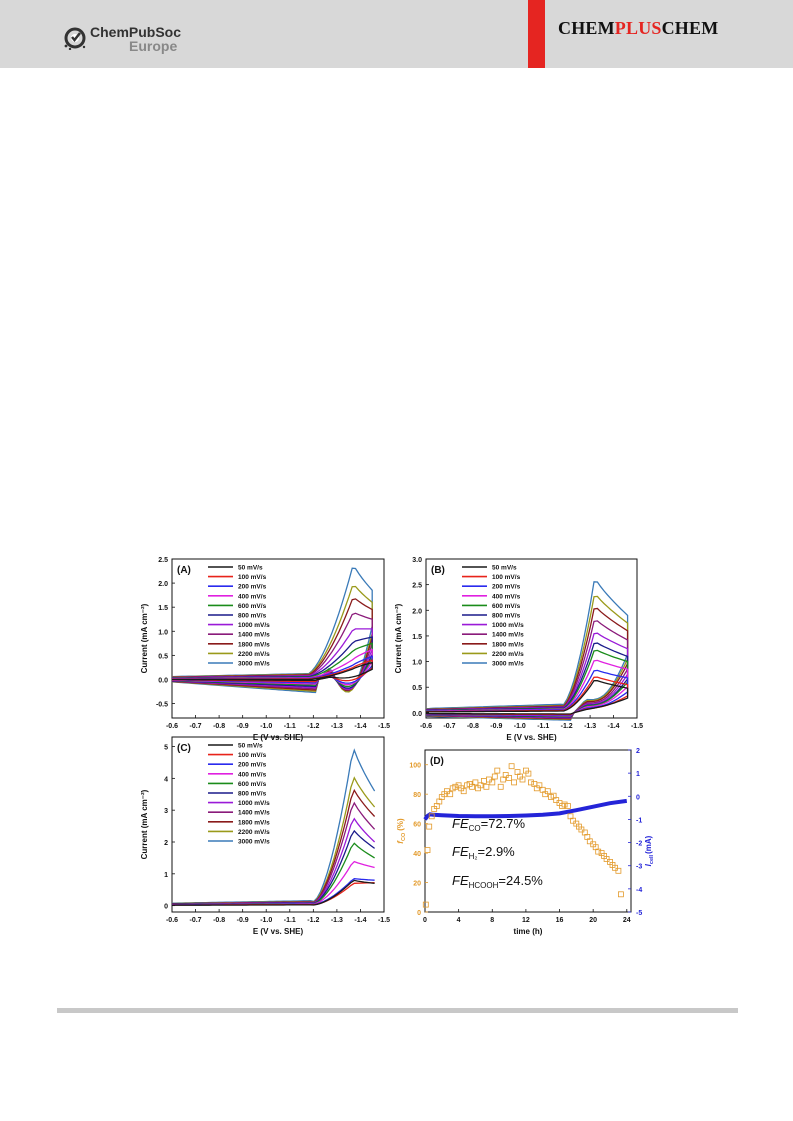 This screenshot has width=793, height=1121. Describe the element at coordinates (417, 663) in the screenshot. I see `y-tick-label: 1.0` at that location.